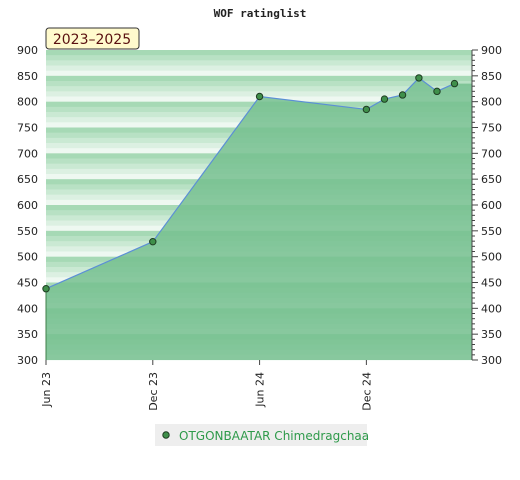  What do you see at coordinates (491, 334) in the screenshot?
I see `y-tick-label-right: 350` at bounding box center [491, 334].